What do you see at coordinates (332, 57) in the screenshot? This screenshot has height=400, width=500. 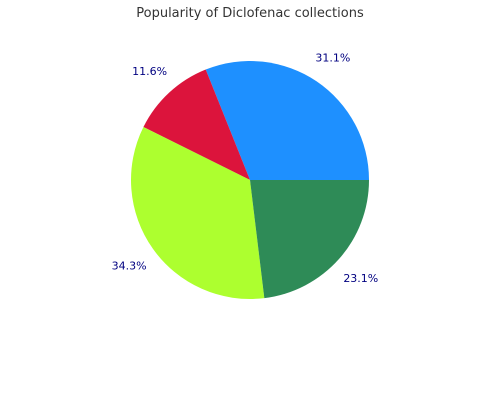 I see `slice-label: 31.1%` at bounding box center [332, 57].